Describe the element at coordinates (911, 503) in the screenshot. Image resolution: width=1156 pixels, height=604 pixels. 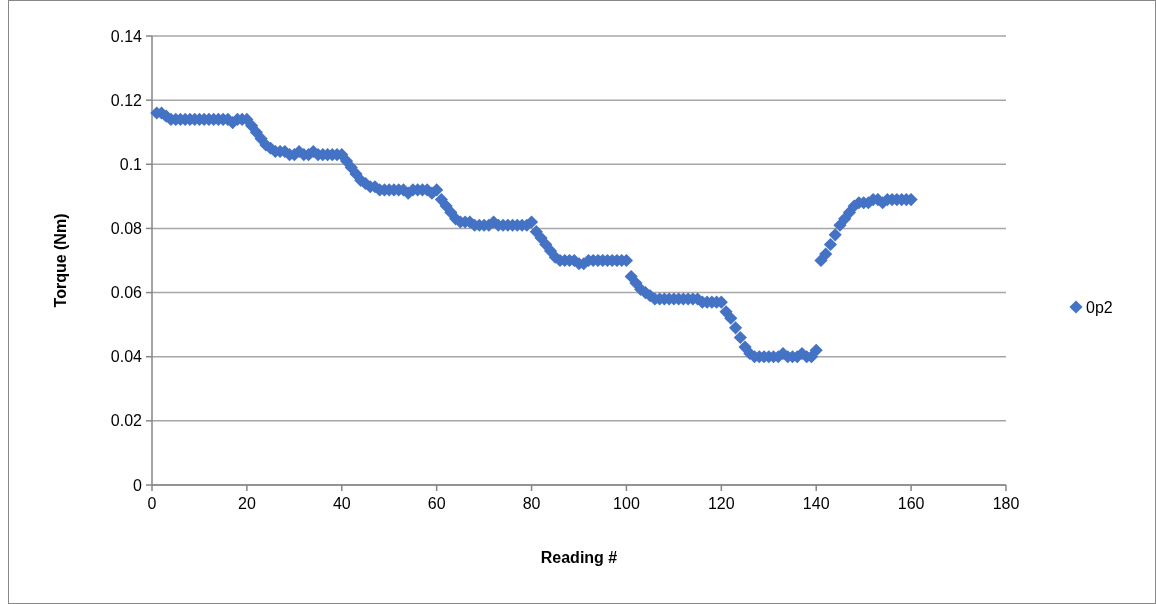
I see `x-tick-label: 160` at that location.